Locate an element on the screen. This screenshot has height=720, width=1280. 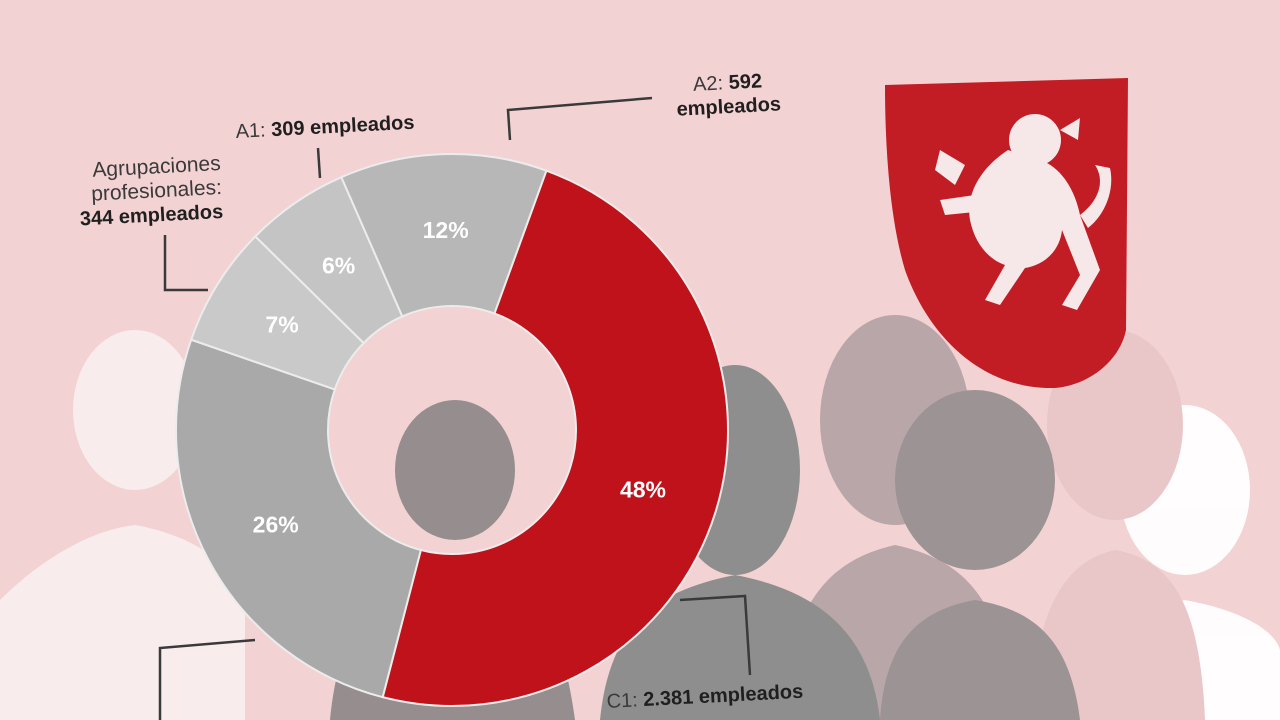
label-c1-category: C1: is located at coordinates (622, 701).